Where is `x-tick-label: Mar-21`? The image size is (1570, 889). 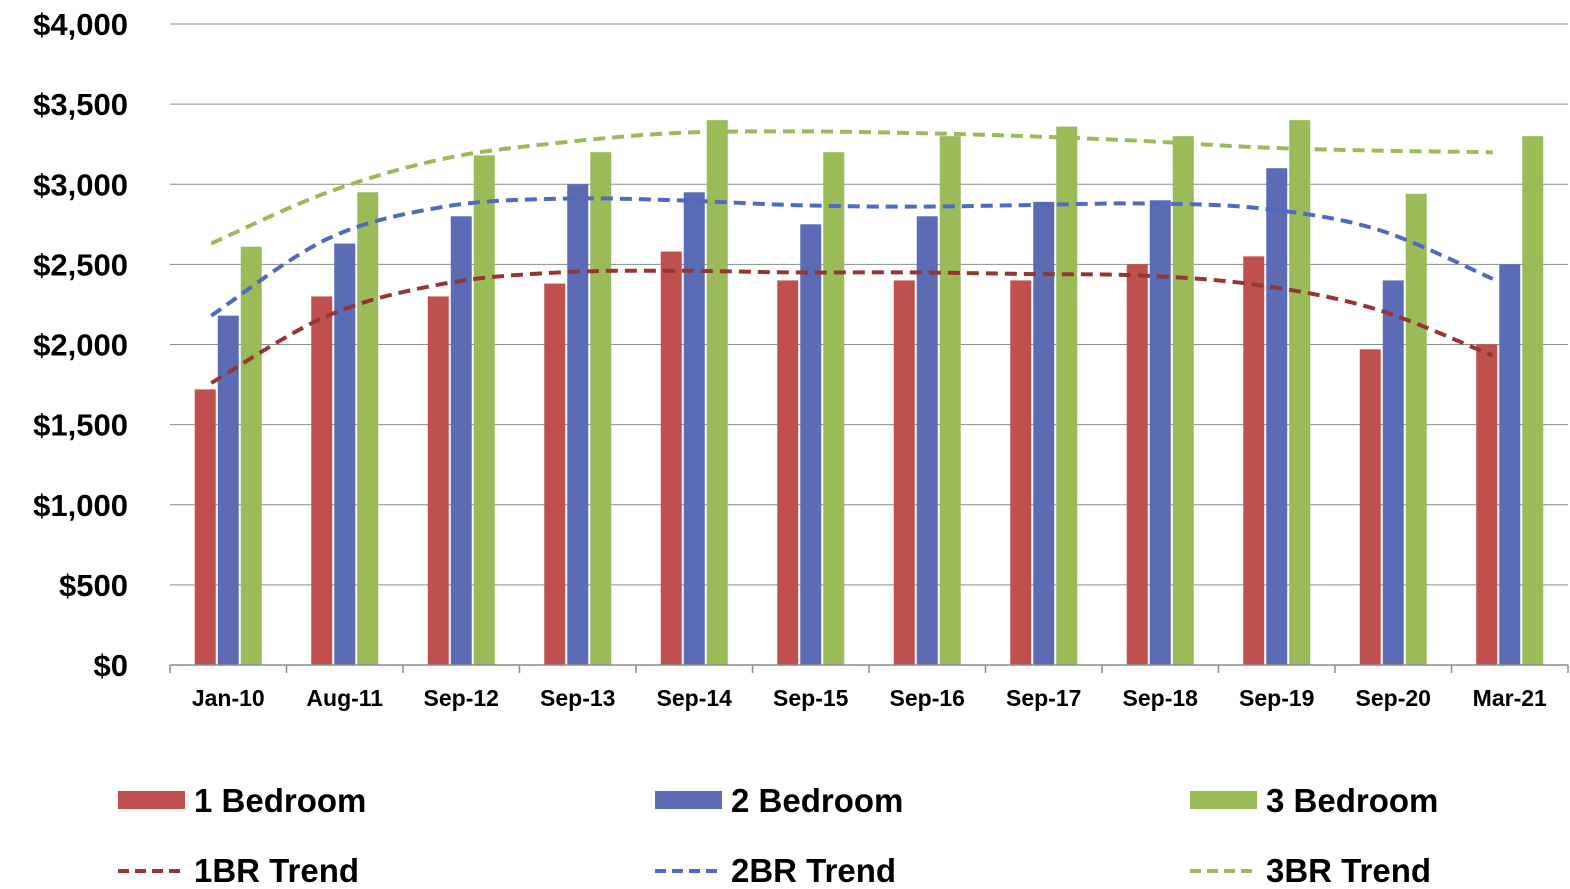
x-tick-label: Mar-21 is located at coordinates (1510, 698).